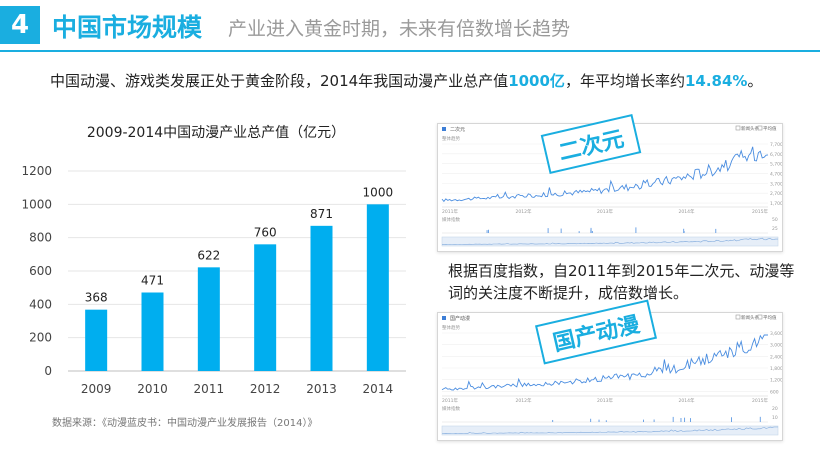  I want to click on intro-rate: 14.84%, so click(716, 81).